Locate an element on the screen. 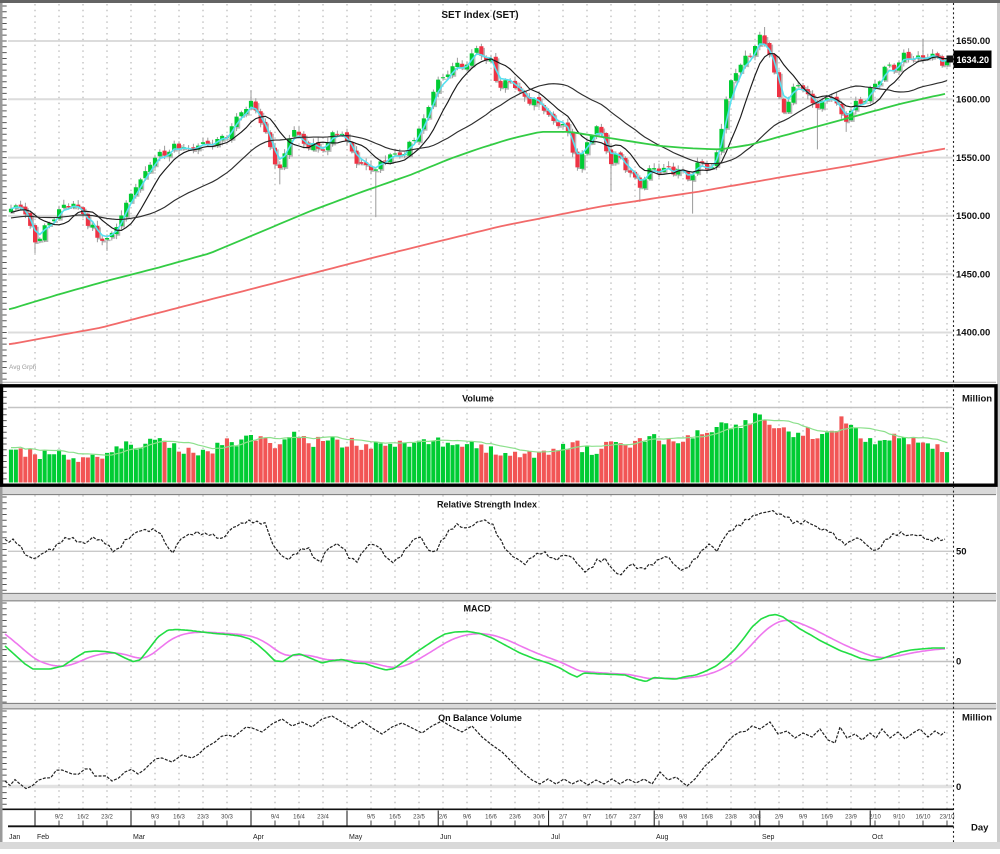 Image resolution: width=1000 pixels, height=854 pixels. svg-text: 16/3 is located at coordinates (179, 818).